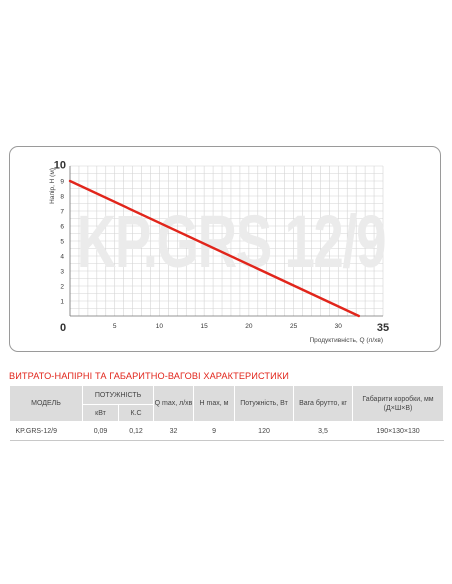 The image size is (452, 584). Describe the element at coordinates (63, 328) in the screenshot. I see `x-tick-label: 0` at that location.